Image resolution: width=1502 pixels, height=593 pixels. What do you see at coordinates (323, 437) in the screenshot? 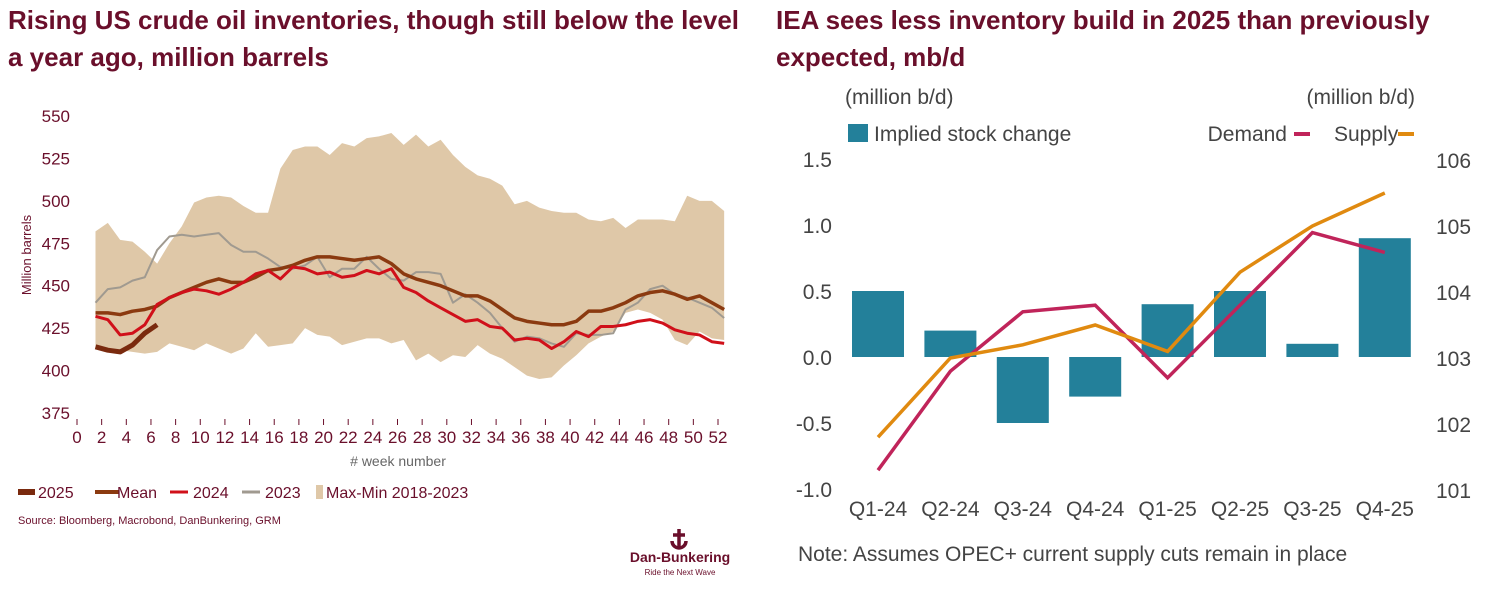
I see `x-tick-label: 20` at bounding box center [323, 437].